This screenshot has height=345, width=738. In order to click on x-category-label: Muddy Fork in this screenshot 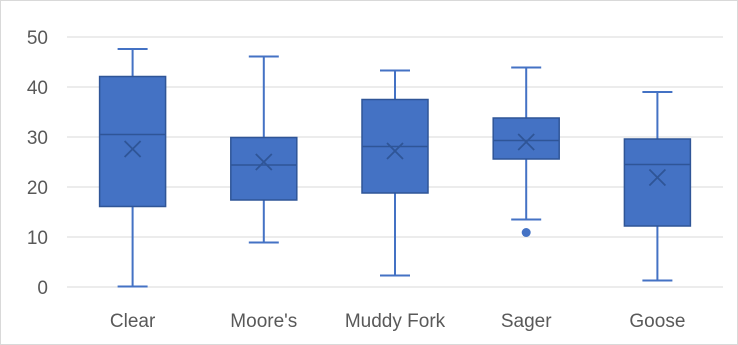, I will do `click(395, 321)`.